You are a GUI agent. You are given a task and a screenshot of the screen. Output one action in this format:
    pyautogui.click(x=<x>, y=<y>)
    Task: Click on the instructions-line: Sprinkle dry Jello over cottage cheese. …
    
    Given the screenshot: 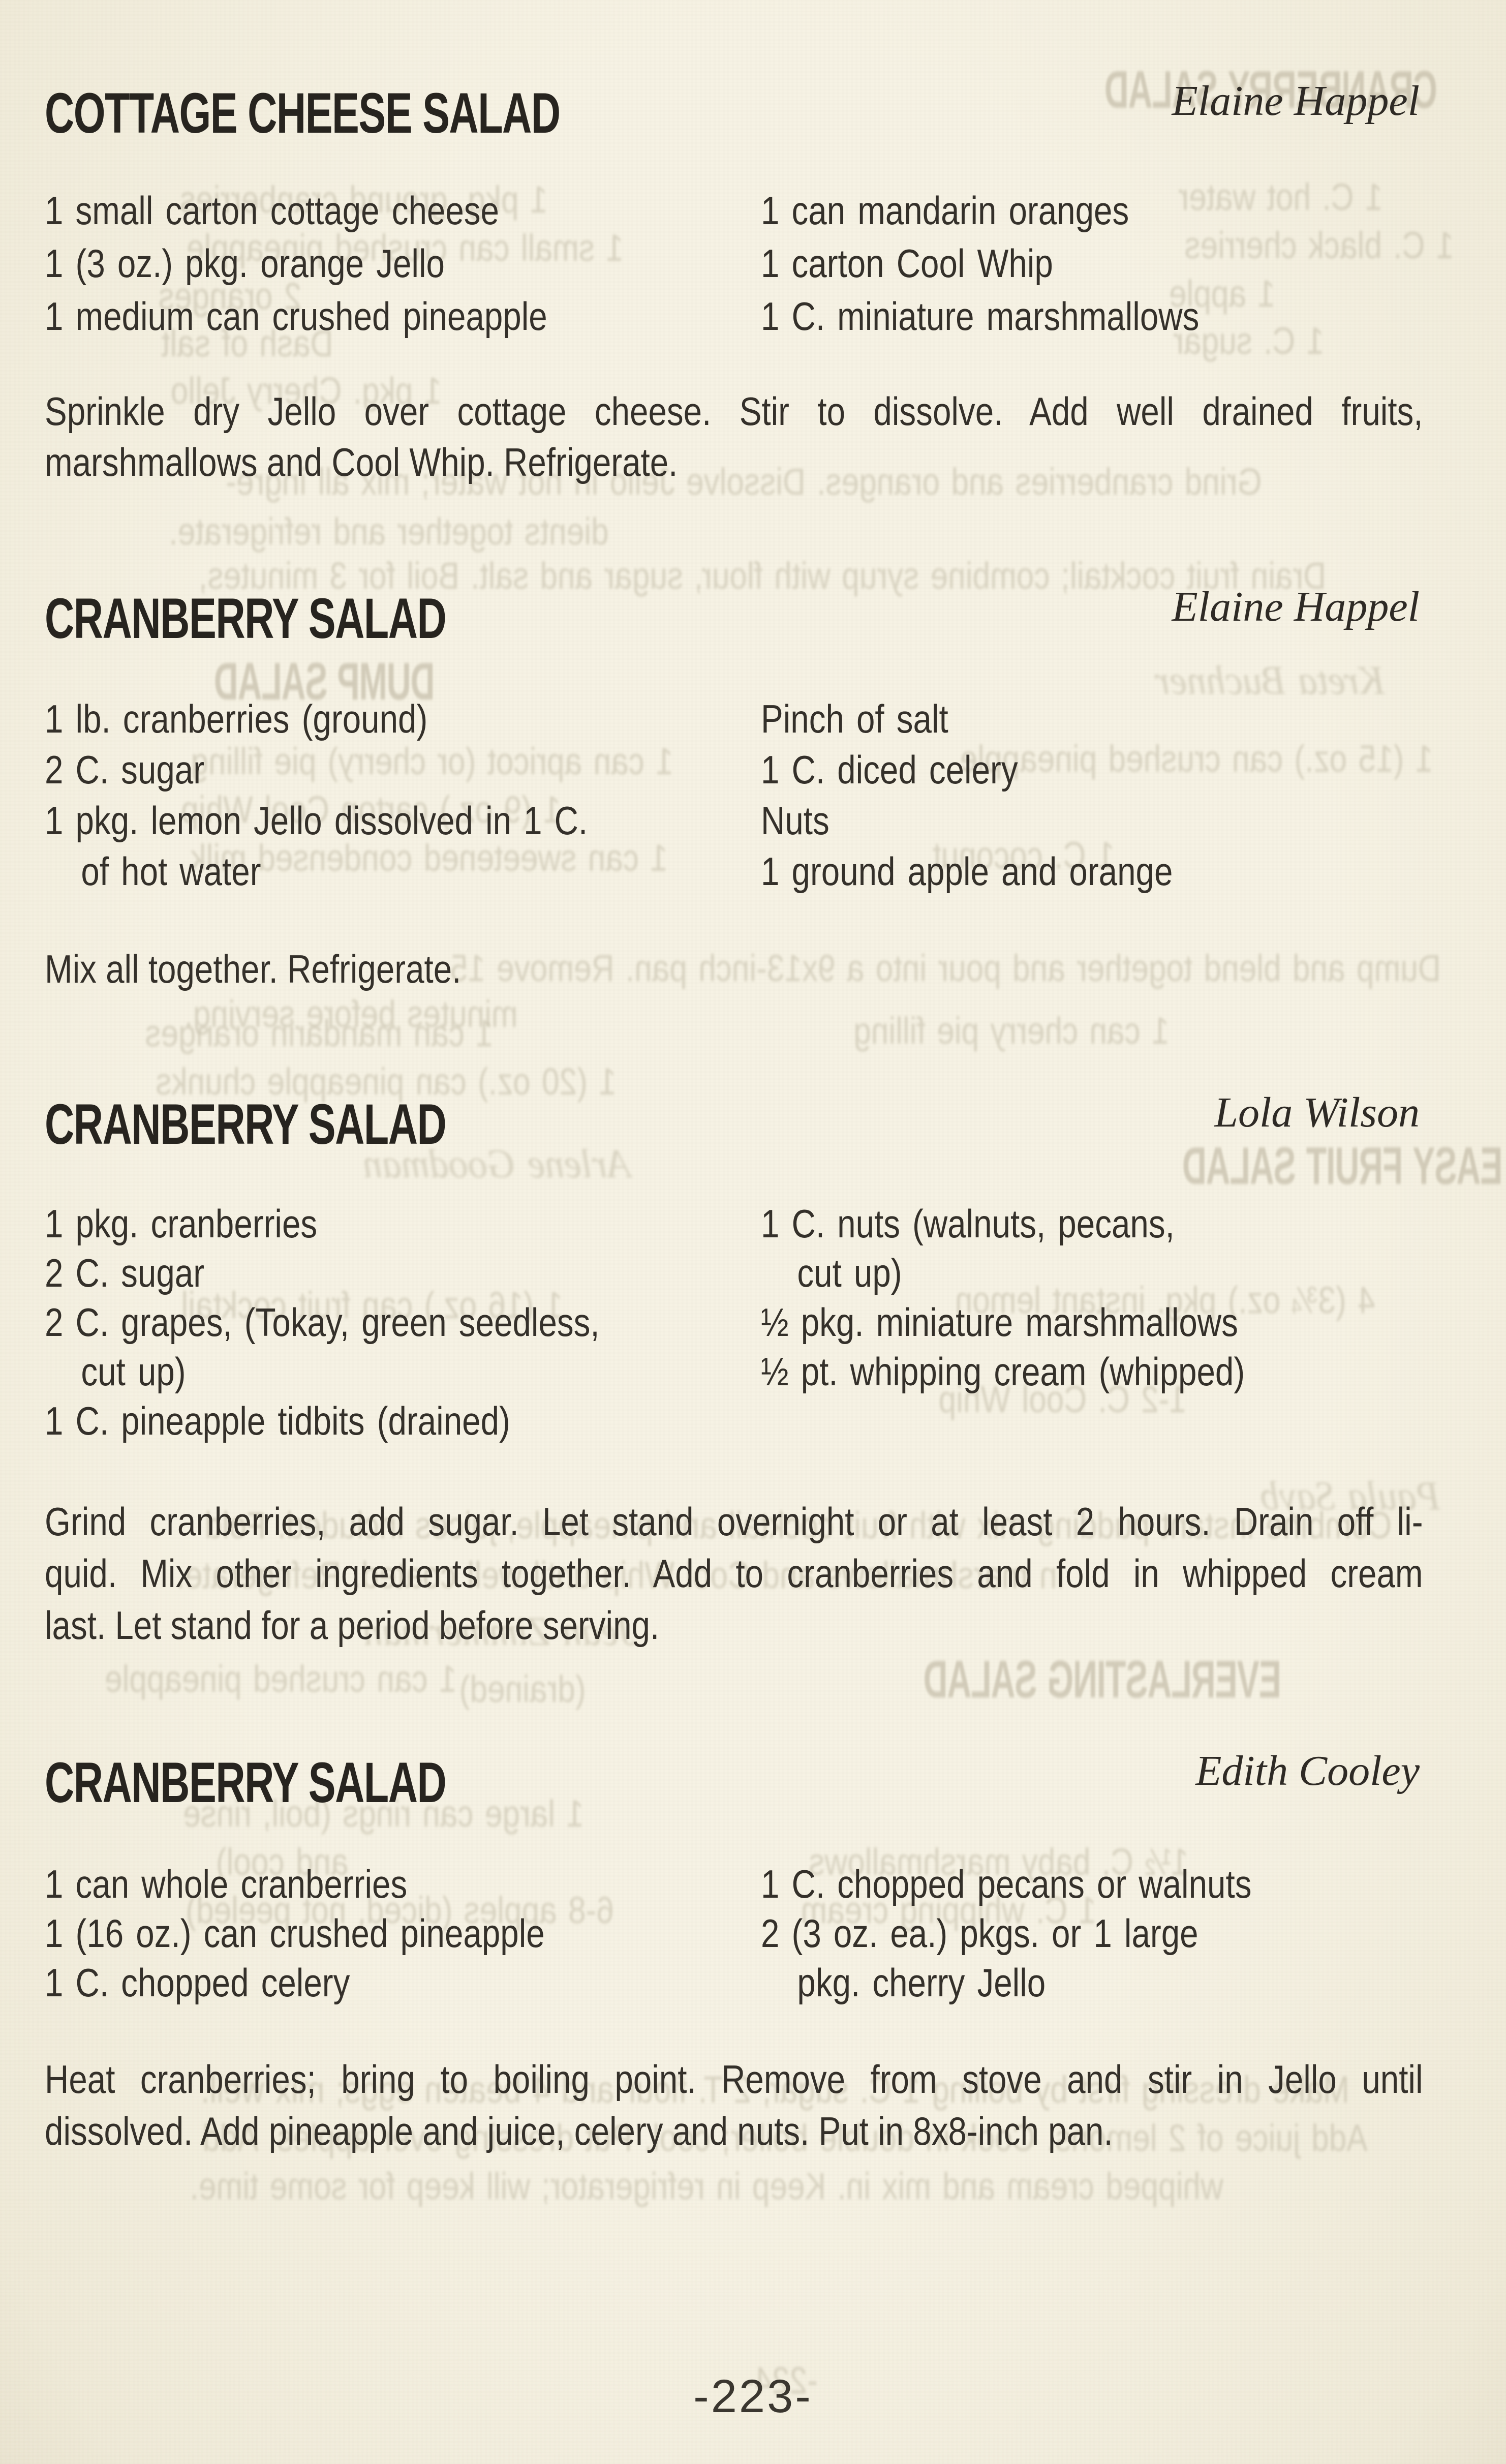 What is the action you would take?
    pyautogui.click(x=734, y=411)
    